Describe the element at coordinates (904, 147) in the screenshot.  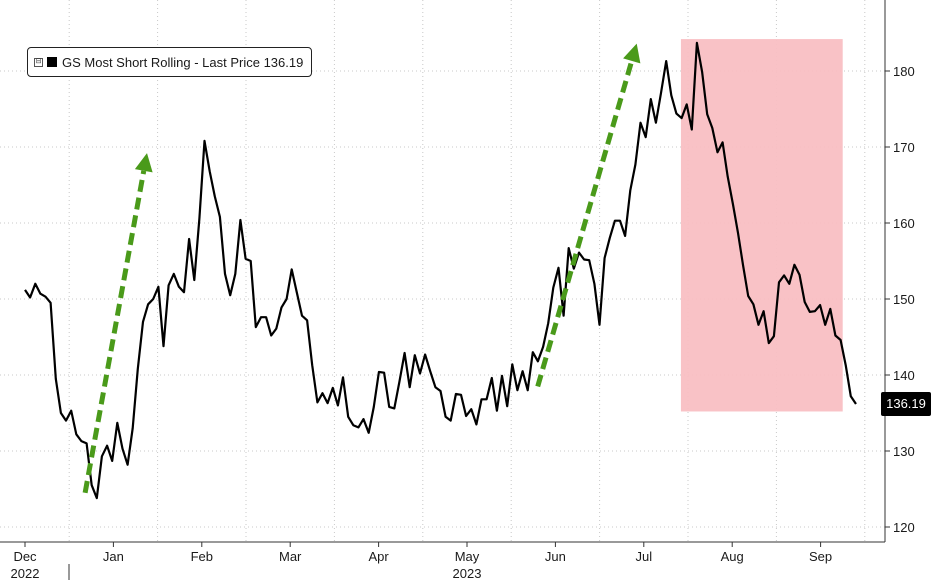
I see `y-tick-label: 170` at that location.